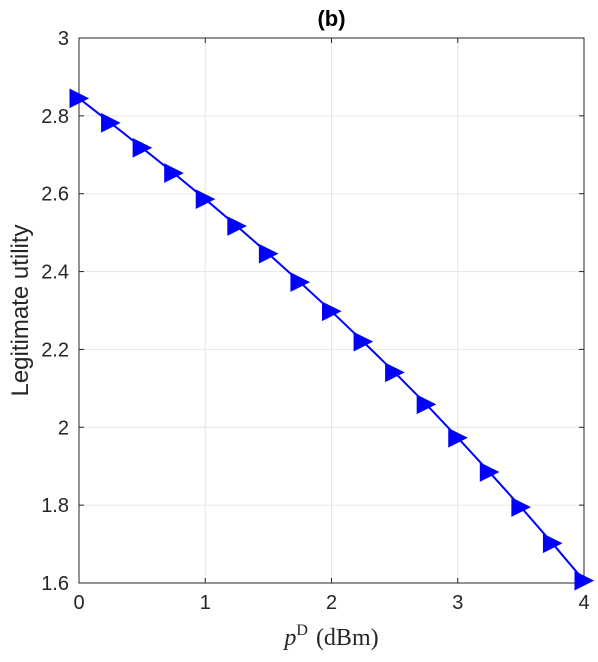  Describe the element at coordinates (63, 428) in the screenshot. I see `y-tick-label: 2` at that location.